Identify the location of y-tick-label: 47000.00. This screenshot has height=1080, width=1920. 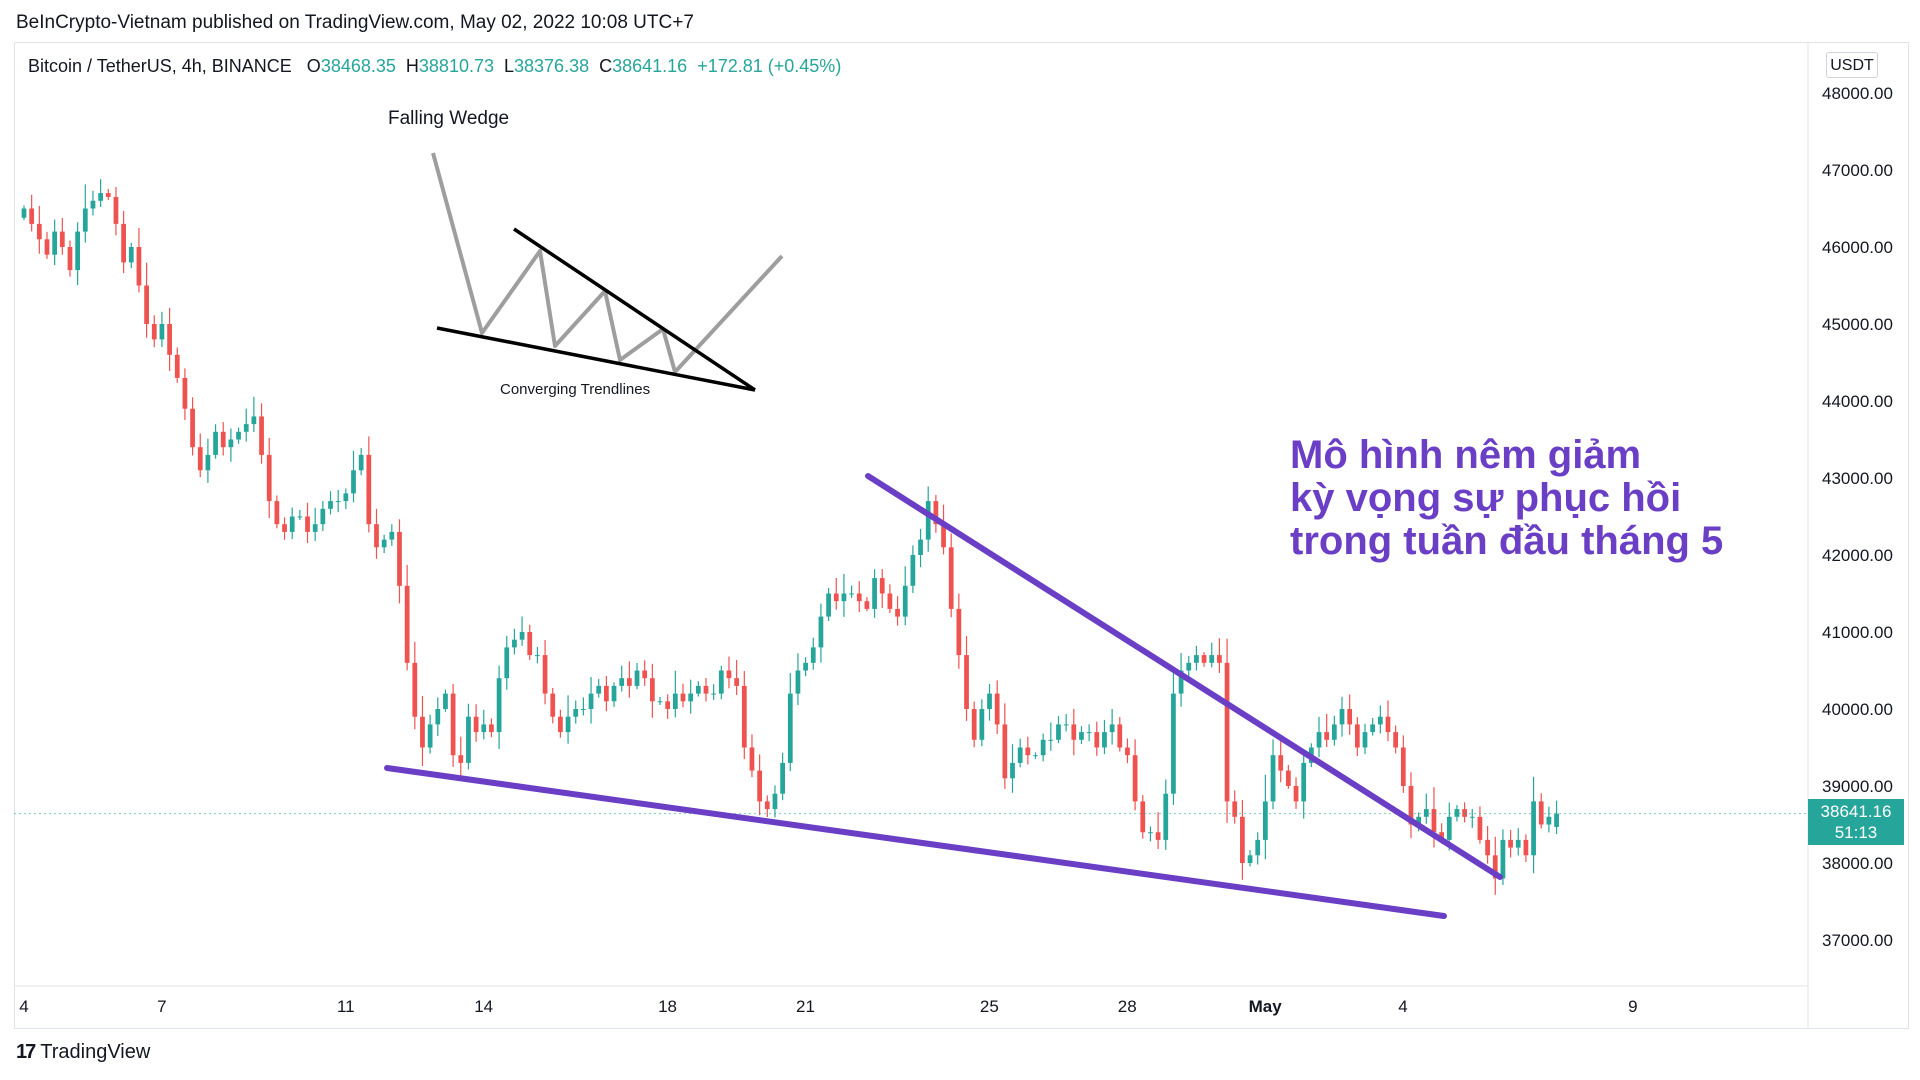
(1857, 170).